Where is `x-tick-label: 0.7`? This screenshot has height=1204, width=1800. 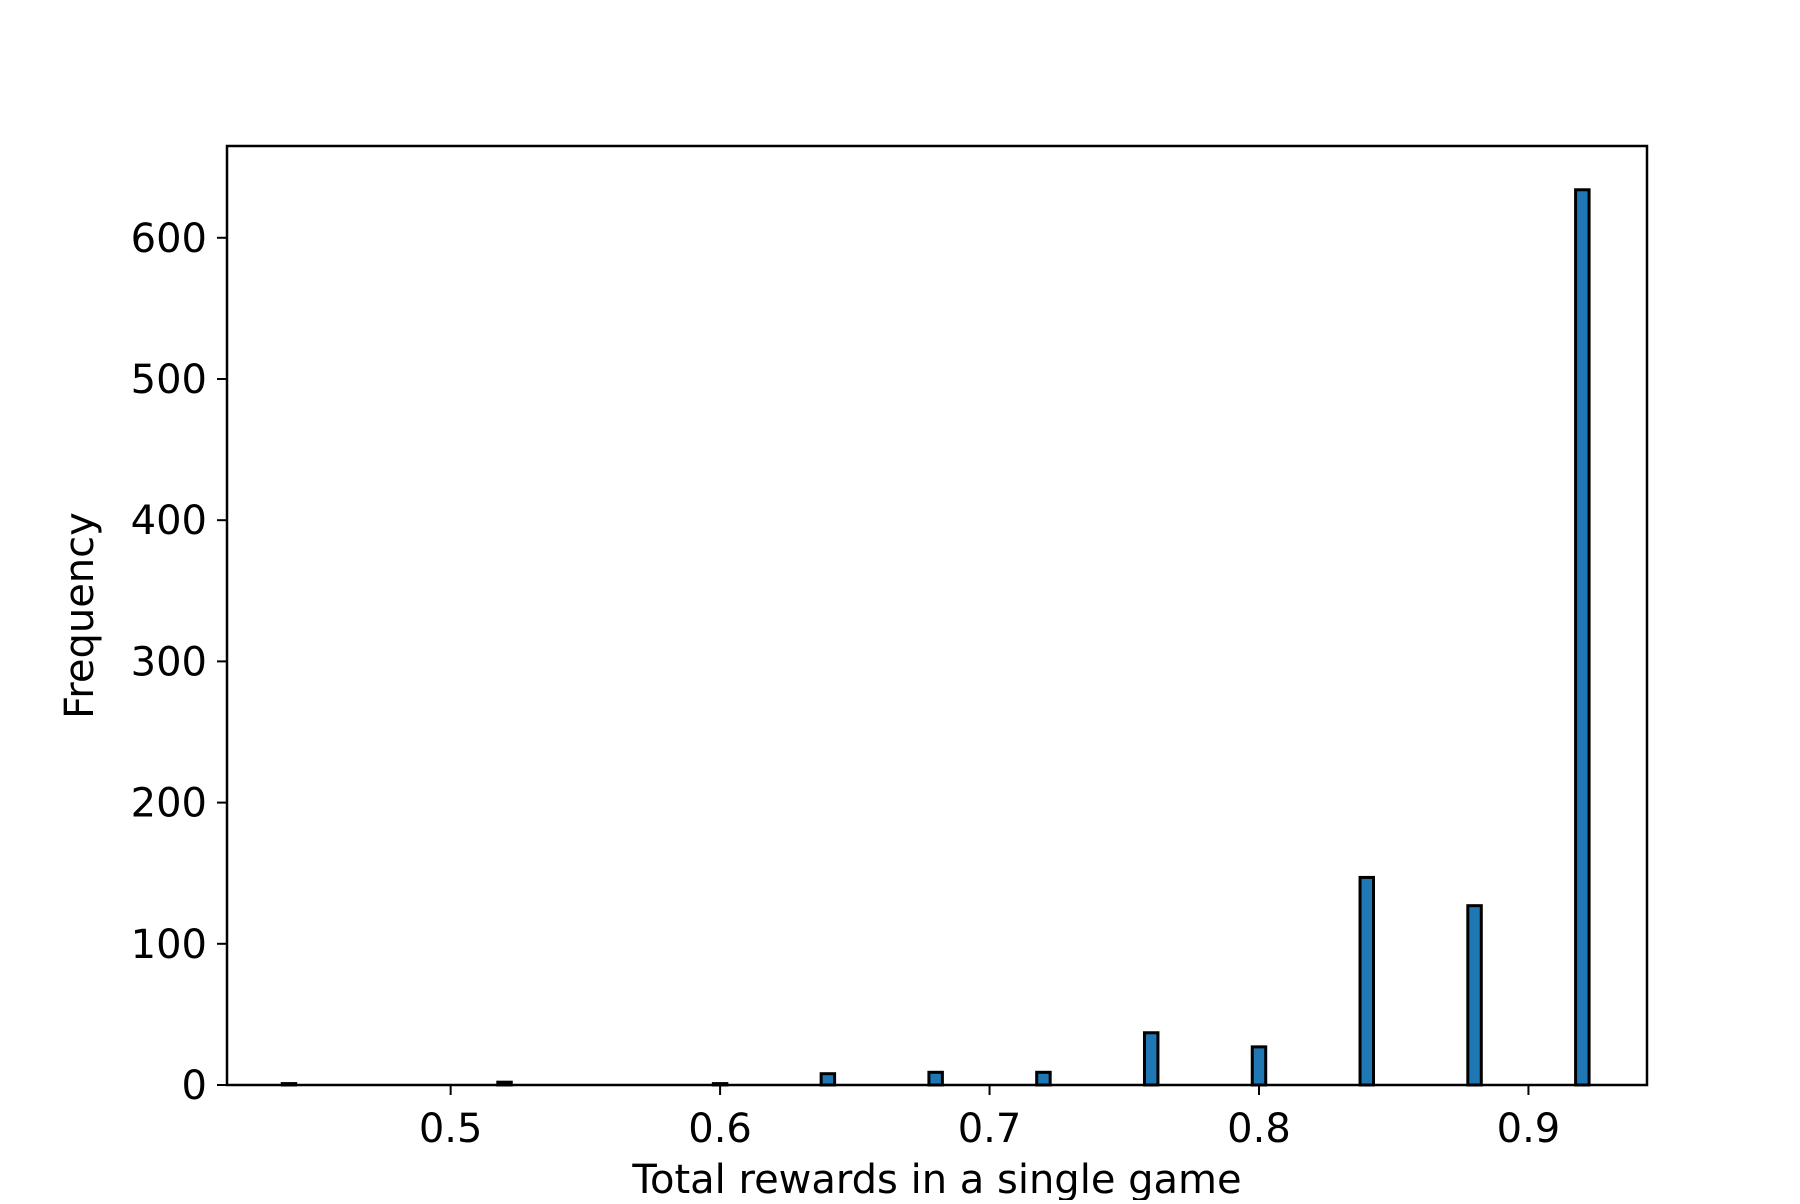 x-tick-label: 0.7 is located at coordinates (990, 1129).